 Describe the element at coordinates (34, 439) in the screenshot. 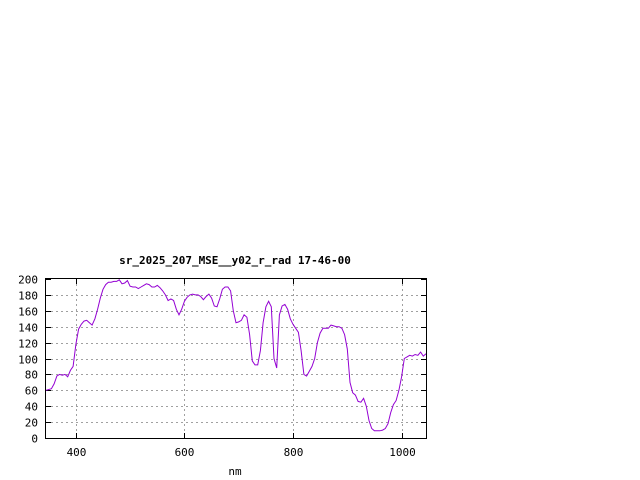

I see `y-tick-label: 0` at that location.